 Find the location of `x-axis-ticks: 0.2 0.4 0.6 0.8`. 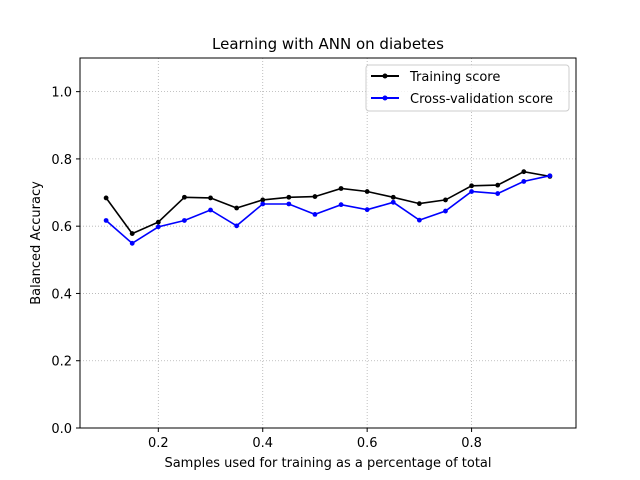

x-axis-ticks: 0.2 0.4 0.6 0.8 is located at coordinates (315, 439).